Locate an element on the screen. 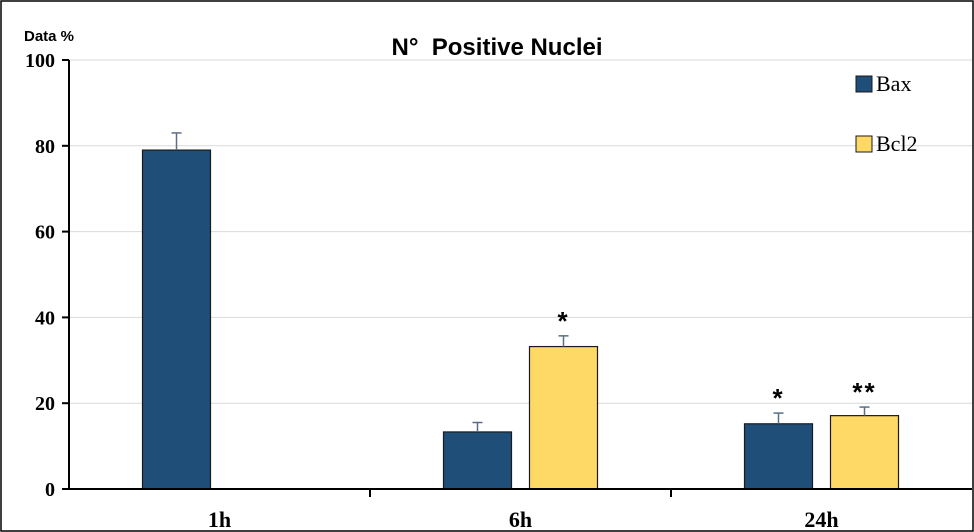 This screenshot has width=974, height=532. significance-marker: ** is located at coordinates (864, 392).